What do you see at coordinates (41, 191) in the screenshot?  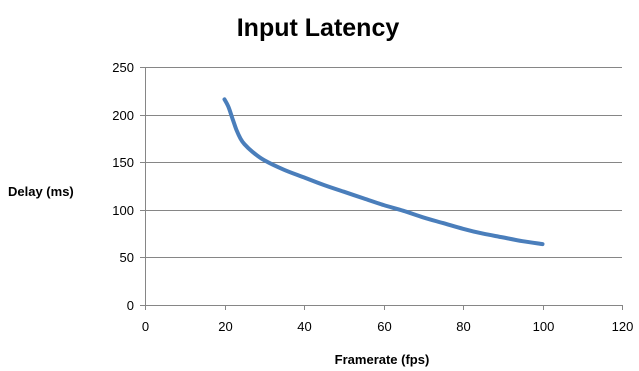 I see `y-axis-label: Delay (ms)` at bounding box center [41, 191].